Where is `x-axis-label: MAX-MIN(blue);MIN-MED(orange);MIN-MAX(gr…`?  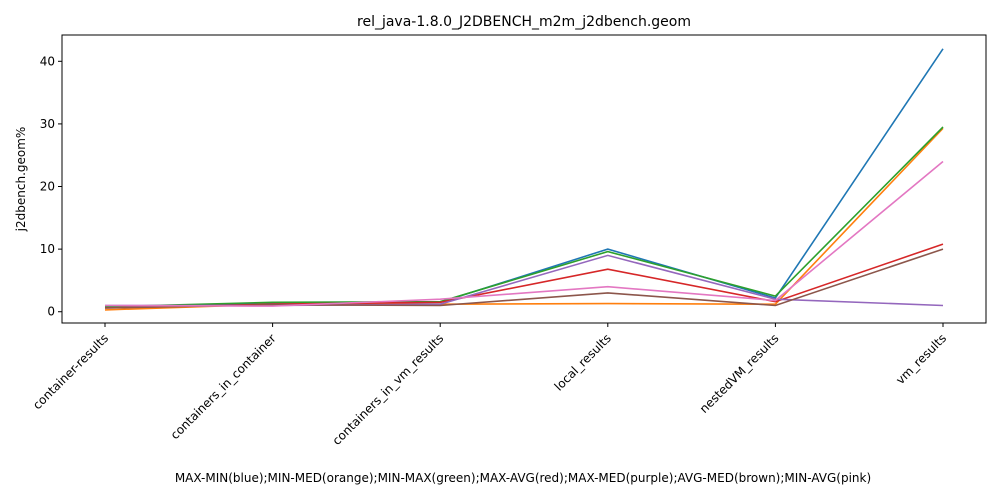 x-axis-label: MAX-MIN(blue);MIN-MED(orange);MIN-MAX(gr… is located at coordinates (523, 478).